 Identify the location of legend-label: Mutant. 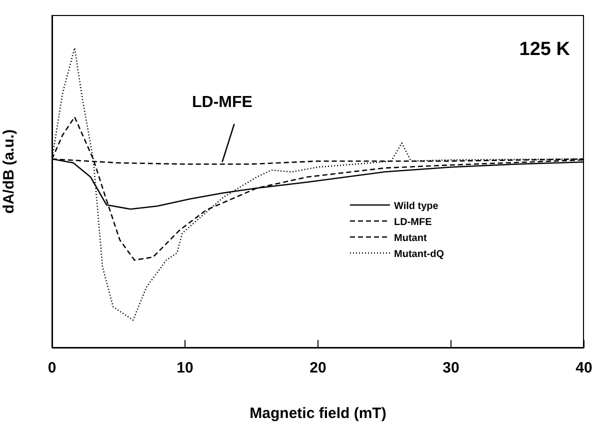
(411, 238).